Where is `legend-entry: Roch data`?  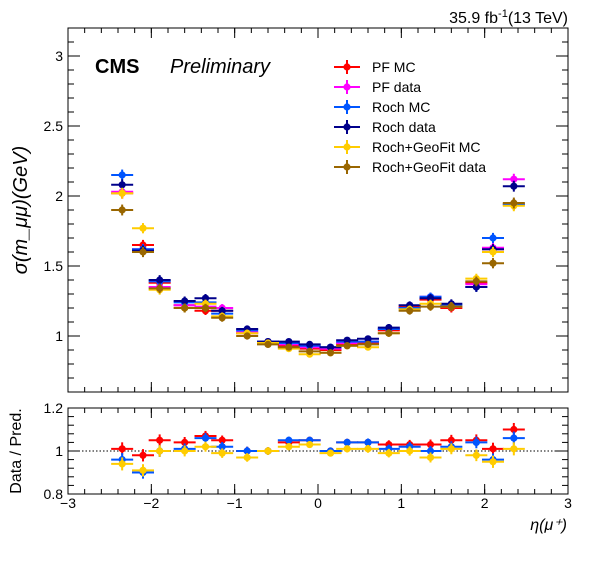
legend-entry: Roch data is located at coordinates (385, 127).